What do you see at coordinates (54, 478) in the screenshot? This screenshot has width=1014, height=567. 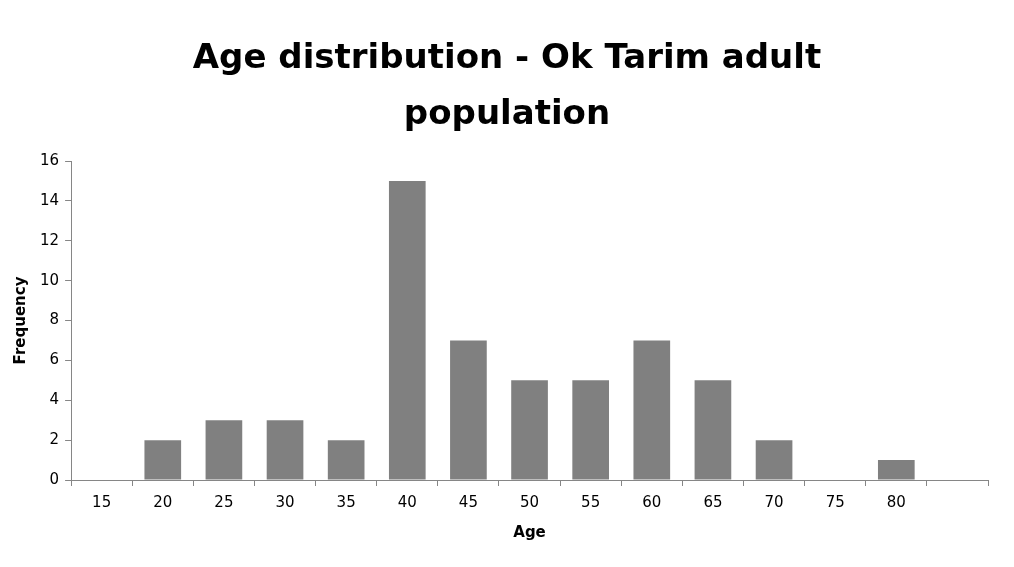 I see `y-tick-label: 0` at bounding box center [54, 478].